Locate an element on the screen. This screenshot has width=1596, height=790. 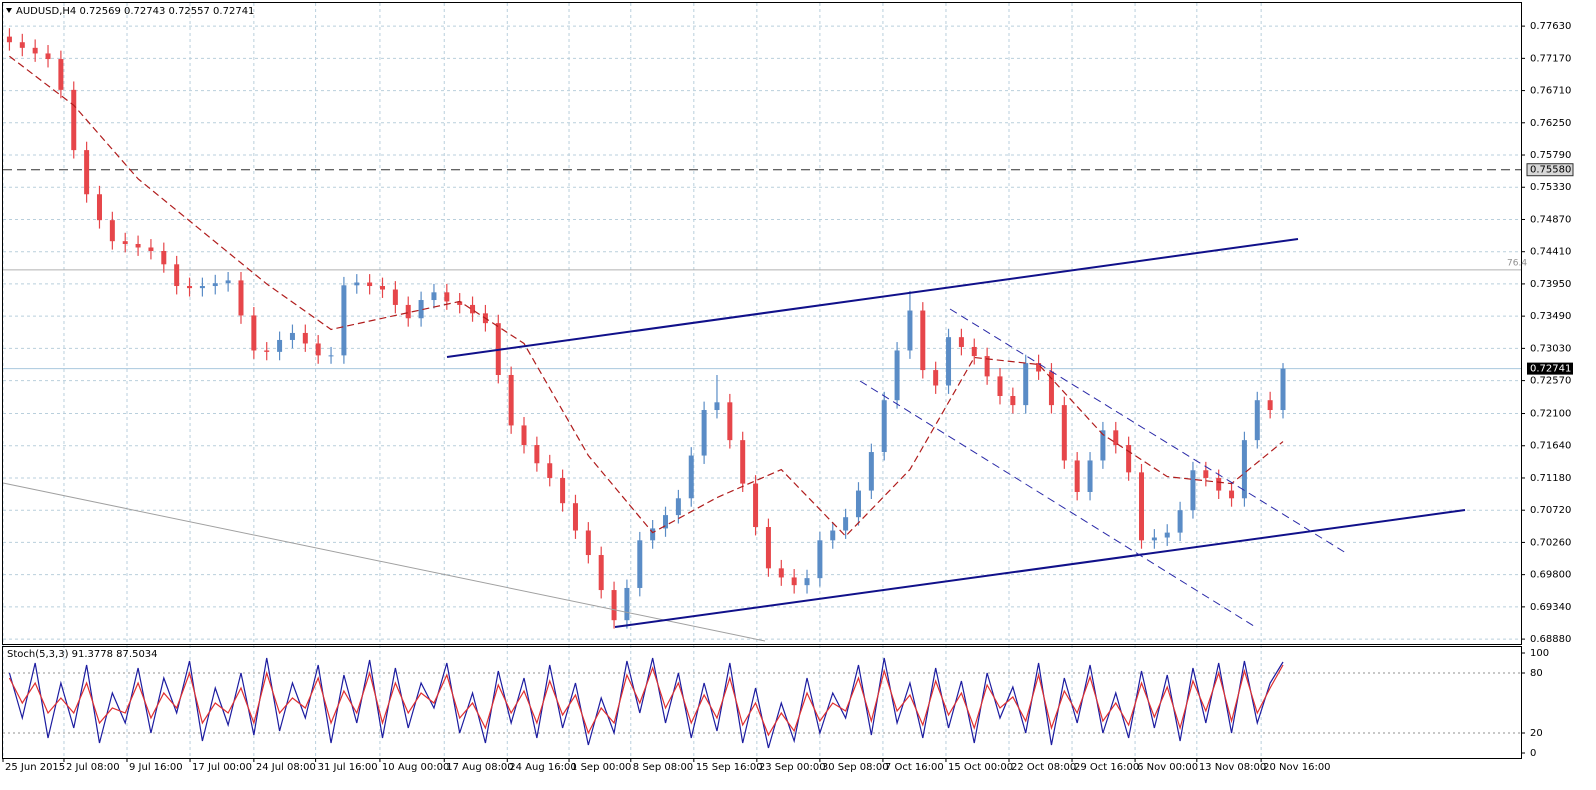
y-tick-label: 0.73950 is located at coordinates (1550, 284).